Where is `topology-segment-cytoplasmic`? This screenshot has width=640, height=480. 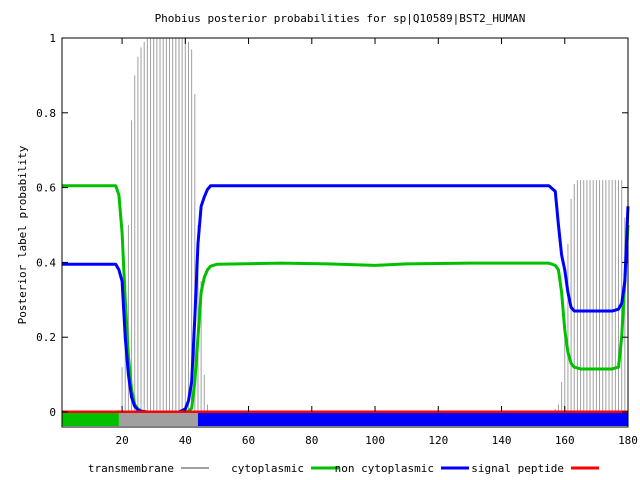
topology-segment-cytoplasmic is located at coordinates (90, 419).